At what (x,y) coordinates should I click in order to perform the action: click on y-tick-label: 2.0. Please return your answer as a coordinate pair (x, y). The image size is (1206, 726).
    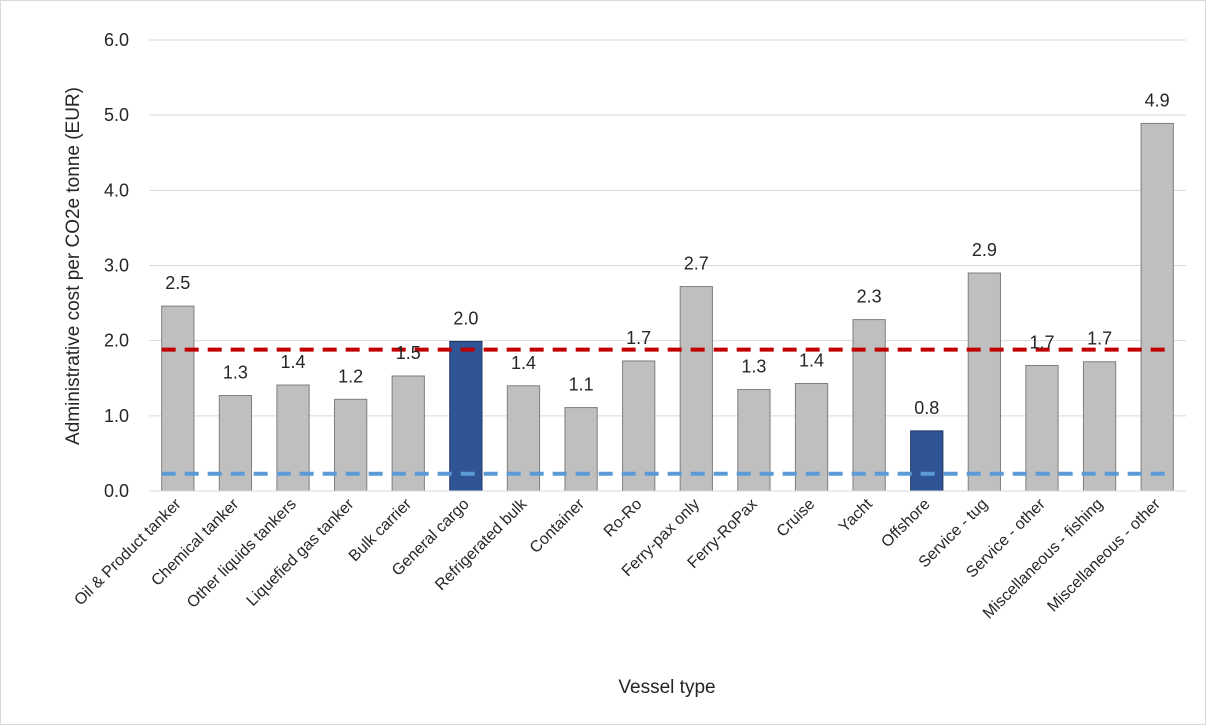
    Looking at the image, I should click on (116, 341).